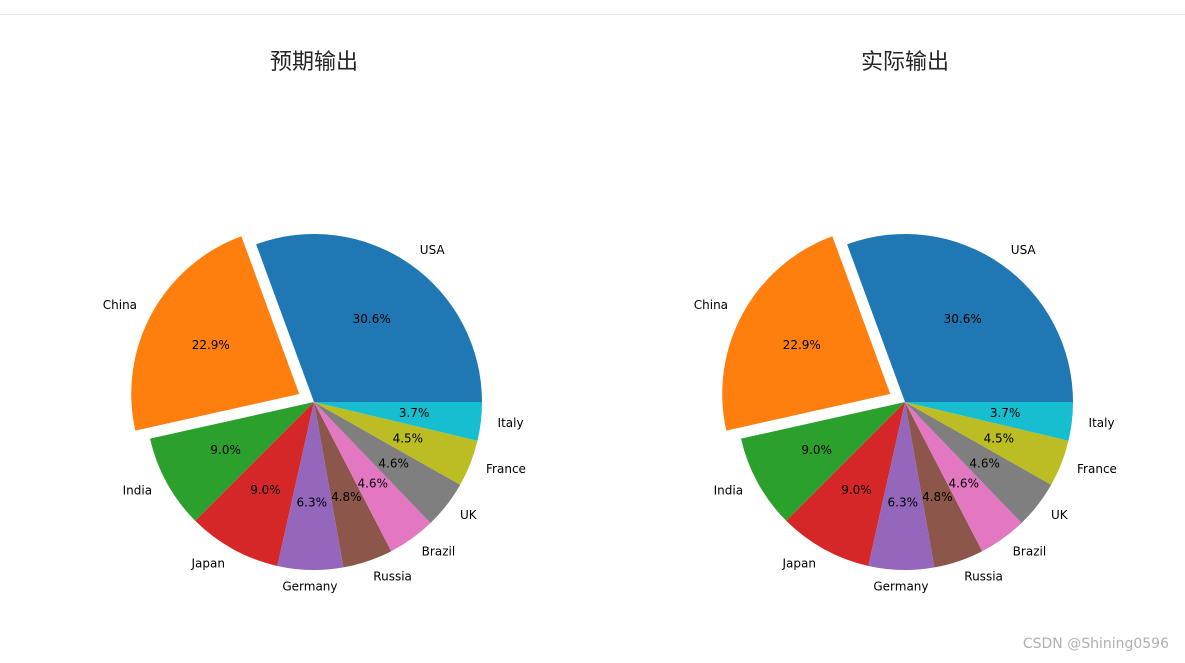 The height and width of the screenshot is (663, 1185). I want to click on chart-title-expected: 预期输出, so click(314, 62).